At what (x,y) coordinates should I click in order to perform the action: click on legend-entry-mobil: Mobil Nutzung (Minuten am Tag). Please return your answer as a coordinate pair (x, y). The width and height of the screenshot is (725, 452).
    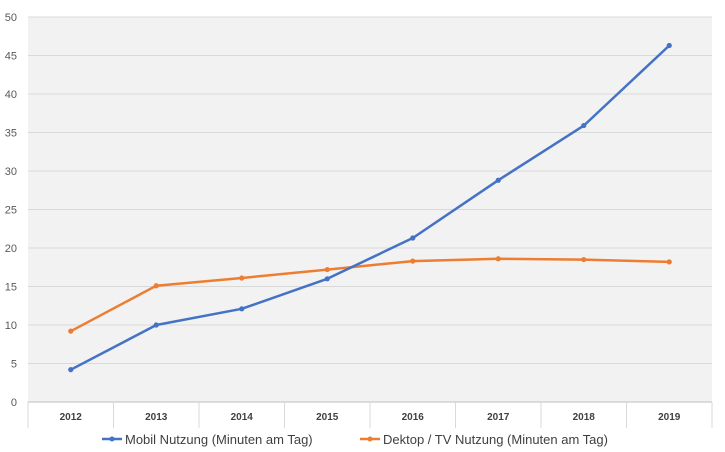
    Looking at the image, I should click on (207, 439).